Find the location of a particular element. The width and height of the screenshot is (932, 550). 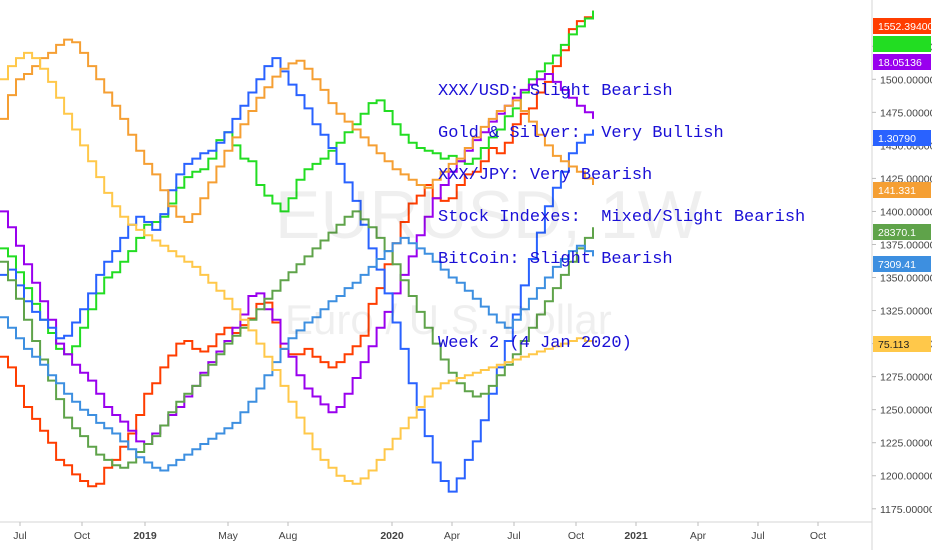

y-tick-label: 1200.00000 is located at coordinates (906, 477).